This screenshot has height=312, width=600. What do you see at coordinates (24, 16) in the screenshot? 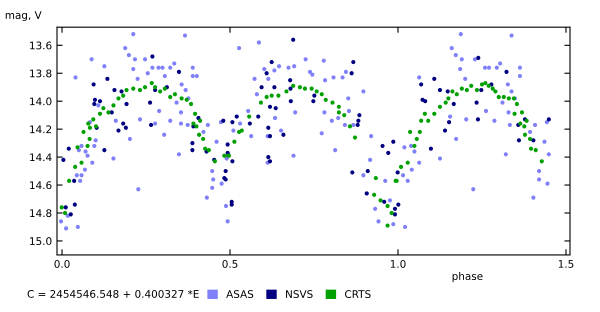
I see `y-axis-title: mag, V` at bounding box center [24, 16].